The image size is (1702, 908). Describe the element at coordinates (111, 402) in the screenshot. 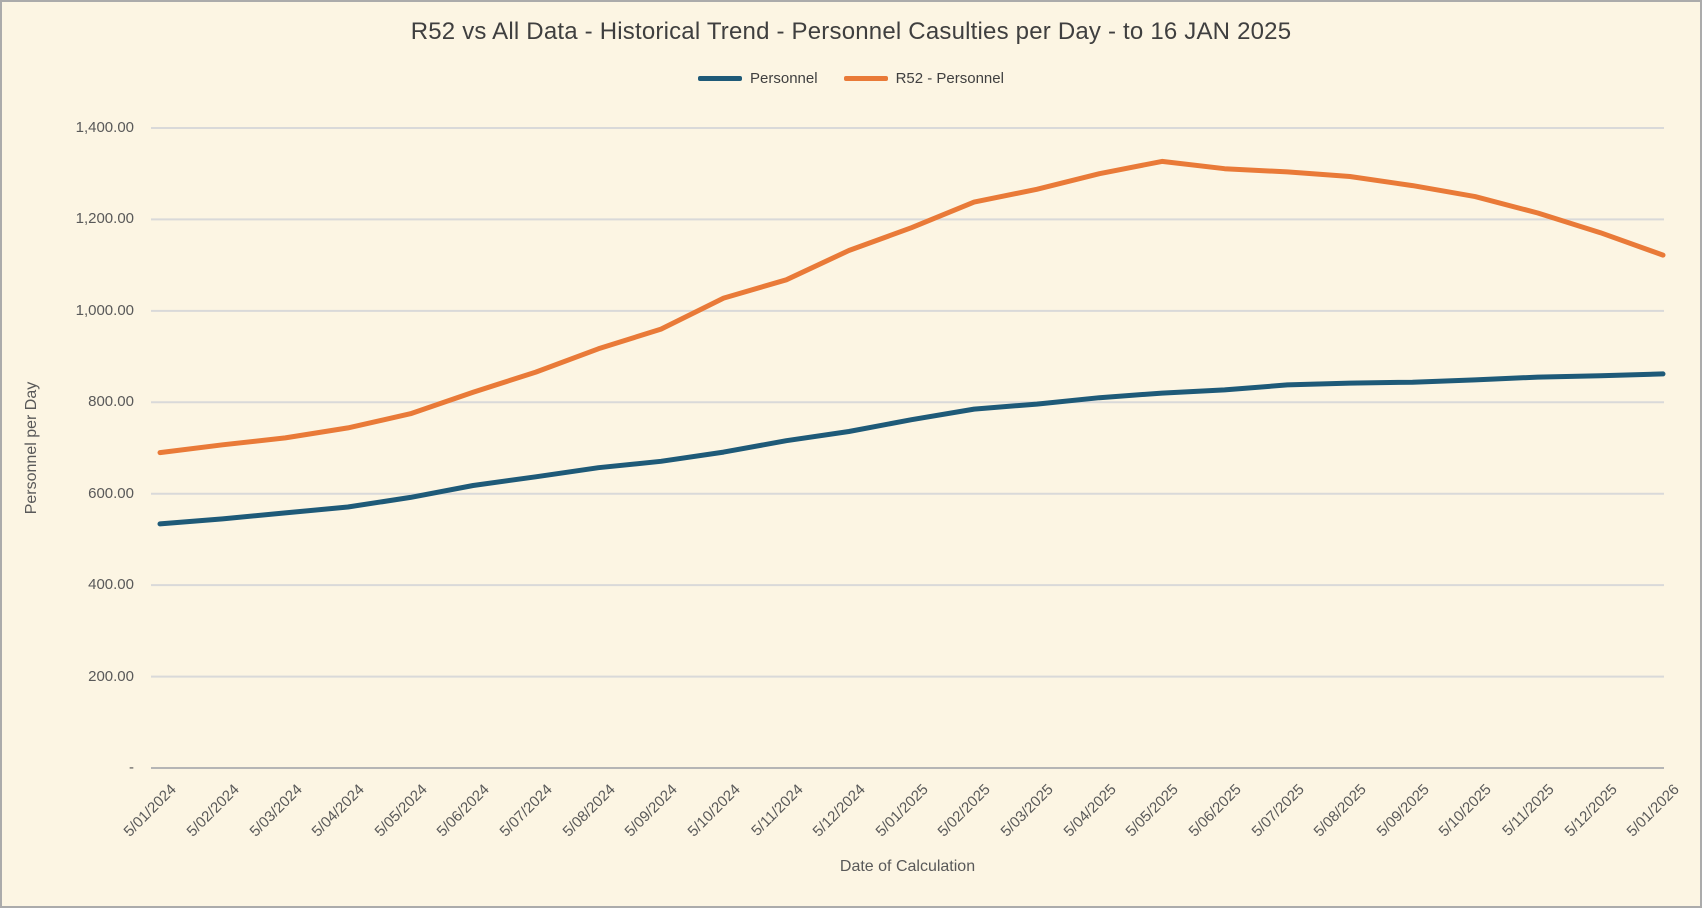

I see `y-tick-label: 800.00` at that location.